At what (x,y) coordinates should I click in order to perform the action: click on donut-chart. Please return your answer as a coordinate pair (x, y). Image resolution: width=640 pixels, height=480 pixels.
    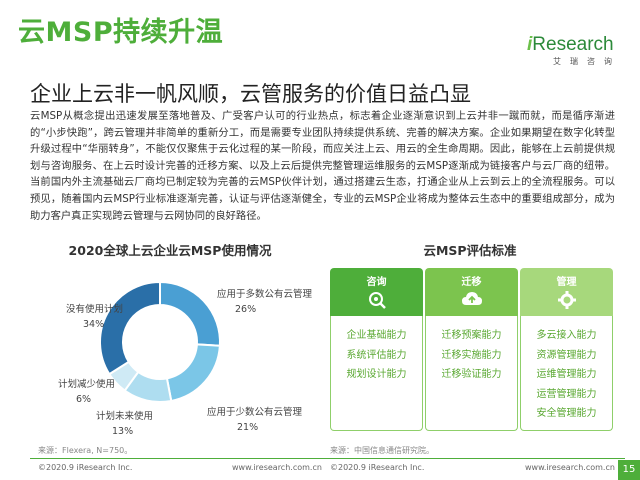
    Looking at the image, I should click on (160, 341).